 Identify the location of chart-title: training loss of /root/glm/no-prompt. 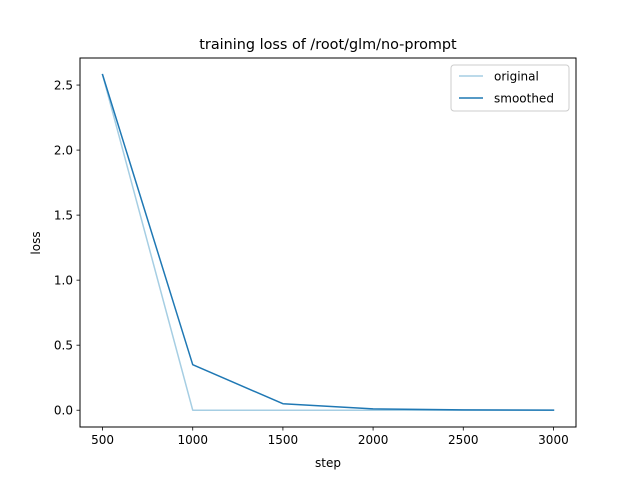
(328, 45).